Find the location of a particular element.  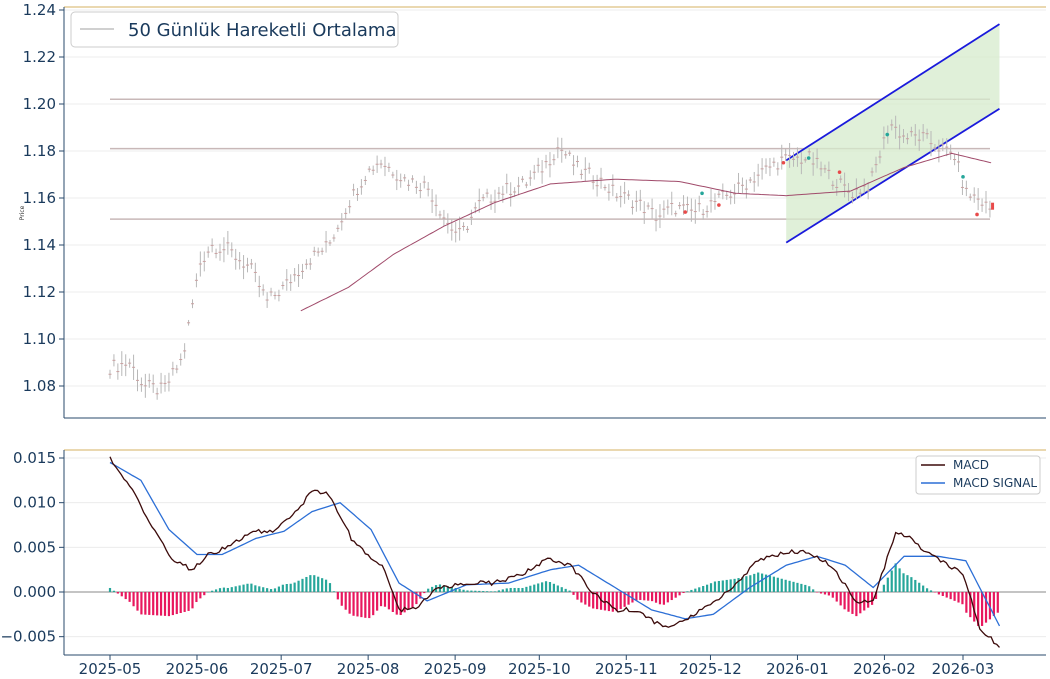

price-legend-box is located at coordinates (234, 29).